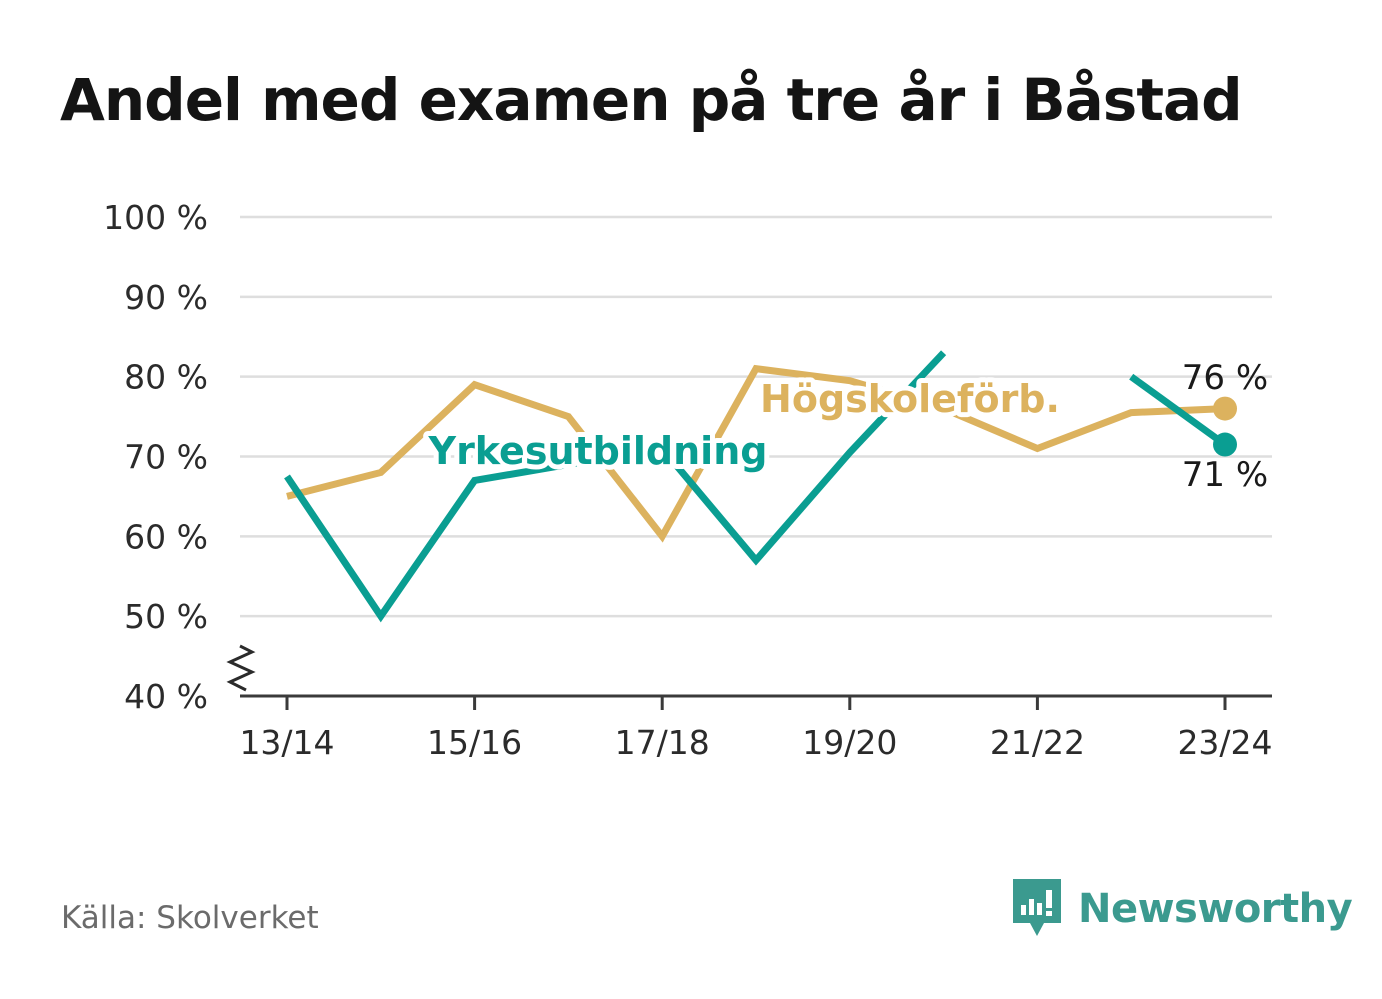 The height and width of the screenshot is (999, 1382). Describe the element at coordinates (166, 377) in the screenshot. I see `y-tick-label: 80 %` at that location.